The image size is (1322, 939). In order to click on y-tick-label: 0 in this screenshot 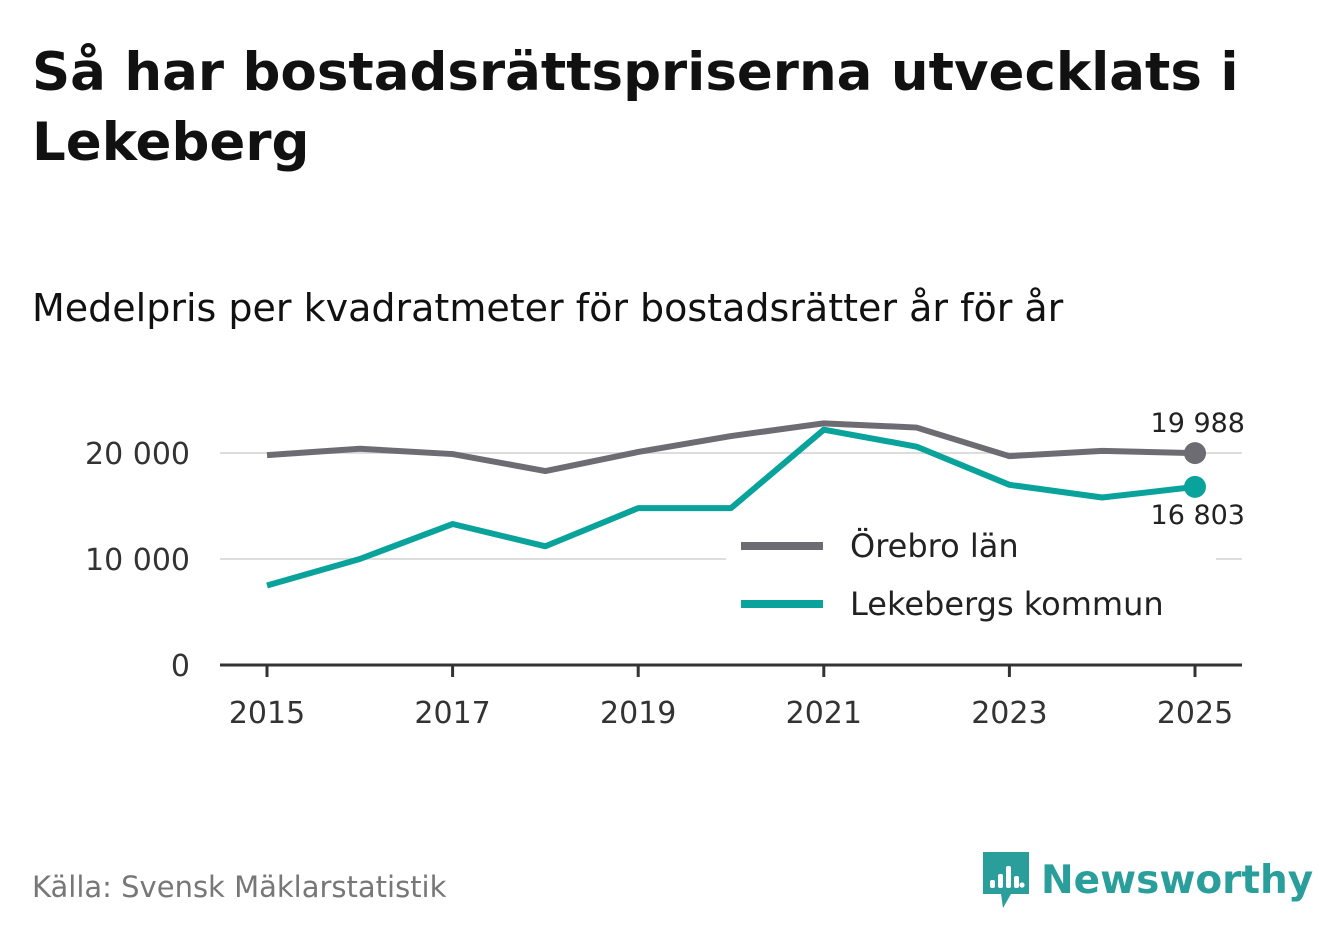, I will do `click(180, 666)`.